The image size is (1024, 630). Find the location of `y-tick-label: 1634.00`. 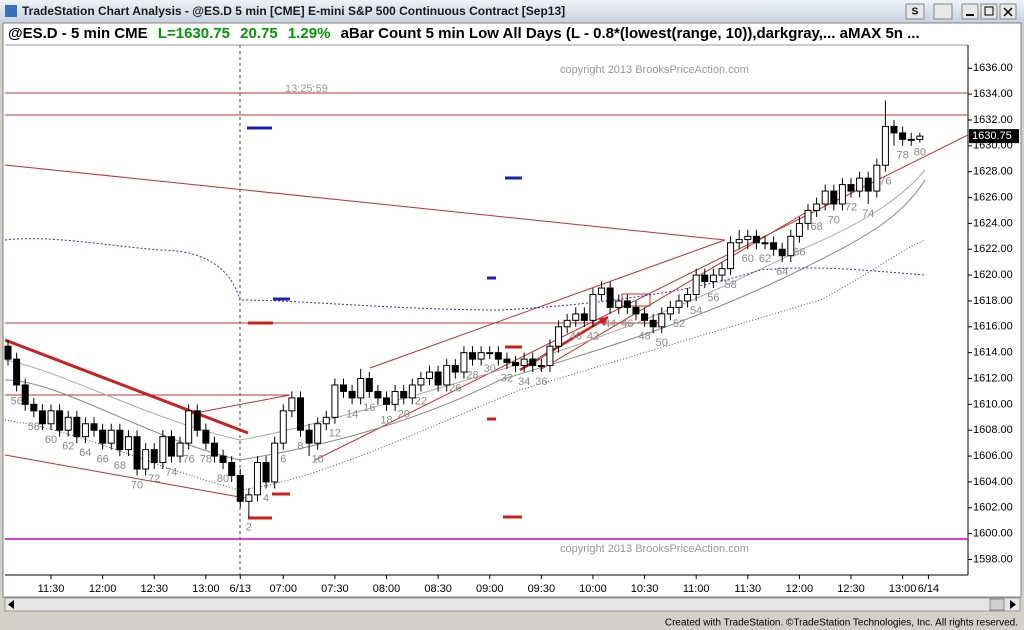

y-tick-label: 1634.00 is located at coordinates (993, 94).